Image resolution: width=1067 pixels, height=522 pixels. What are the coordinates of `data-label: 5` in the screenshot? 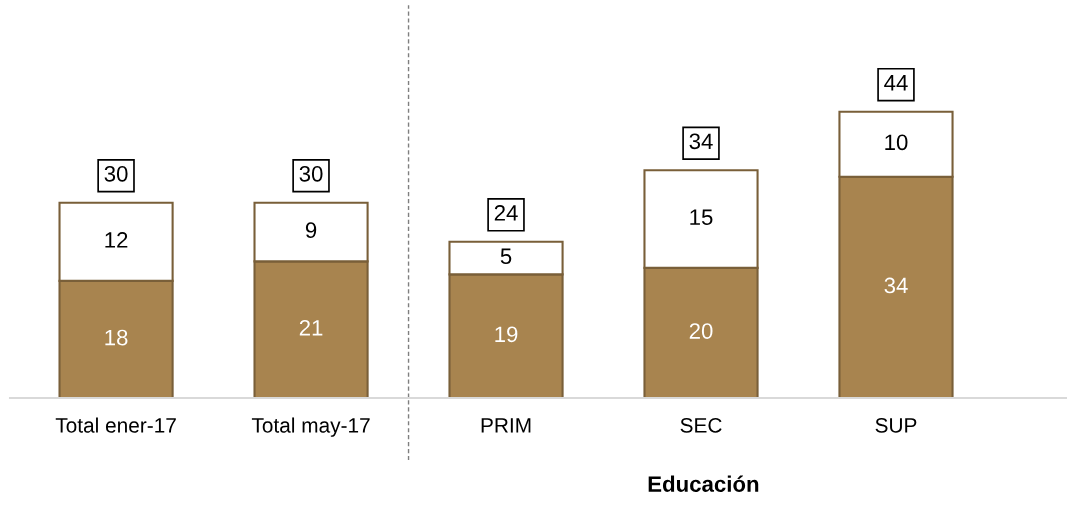 It's located at (506, 256).